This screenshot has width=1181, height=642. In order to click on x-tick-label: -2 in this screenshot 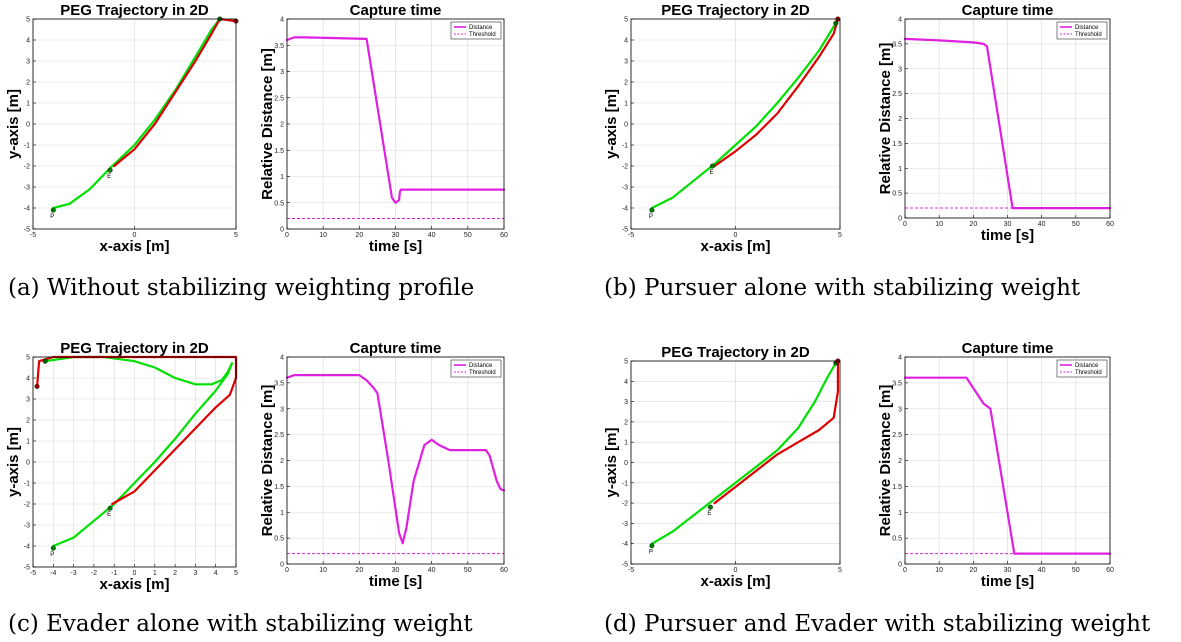, I will do `click(94, 573)`.